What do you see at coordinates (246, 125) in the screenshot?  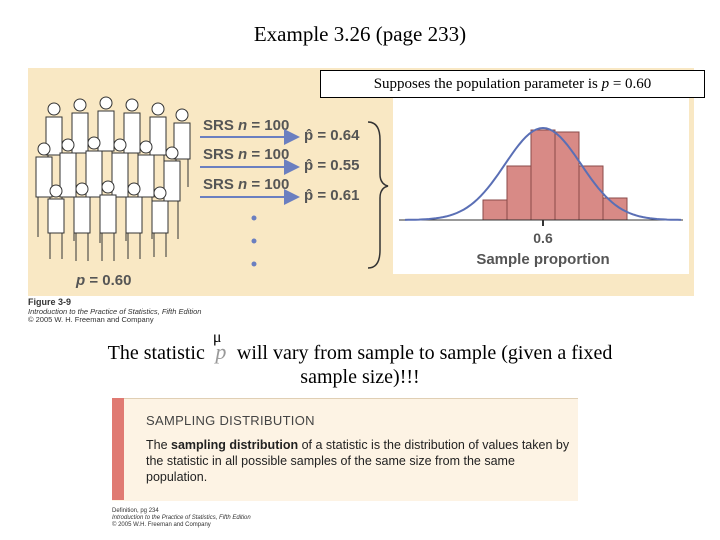 I see `sample-size-label-1: SRS n = 100` at bounding box center [246, 125].